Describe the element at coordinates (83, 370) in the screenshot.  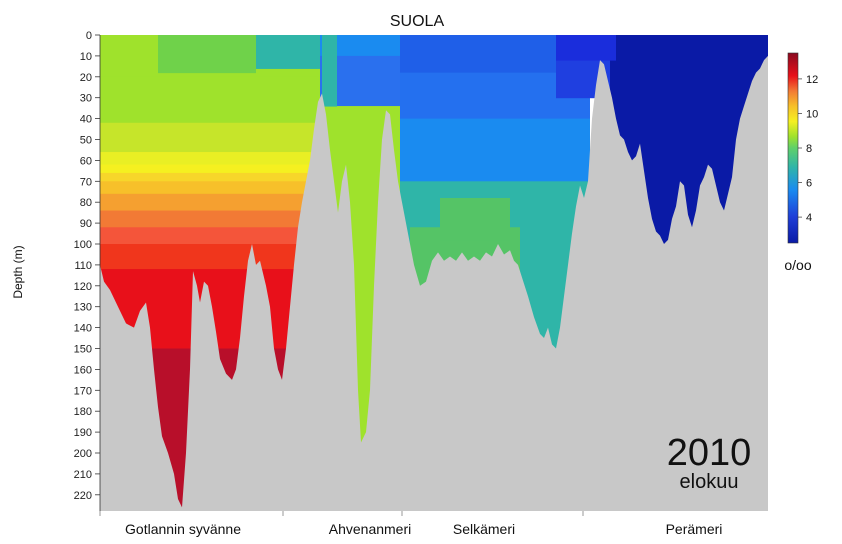
I see `depth-tick-label: 160` at that location.